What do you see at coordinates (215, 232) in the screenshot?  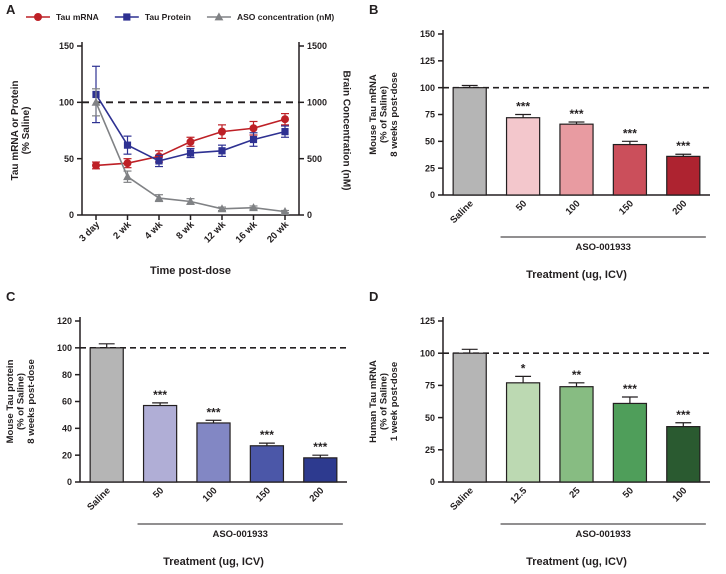 I see `x-tick-label: 12 wk` at bounding box center [215, 232].